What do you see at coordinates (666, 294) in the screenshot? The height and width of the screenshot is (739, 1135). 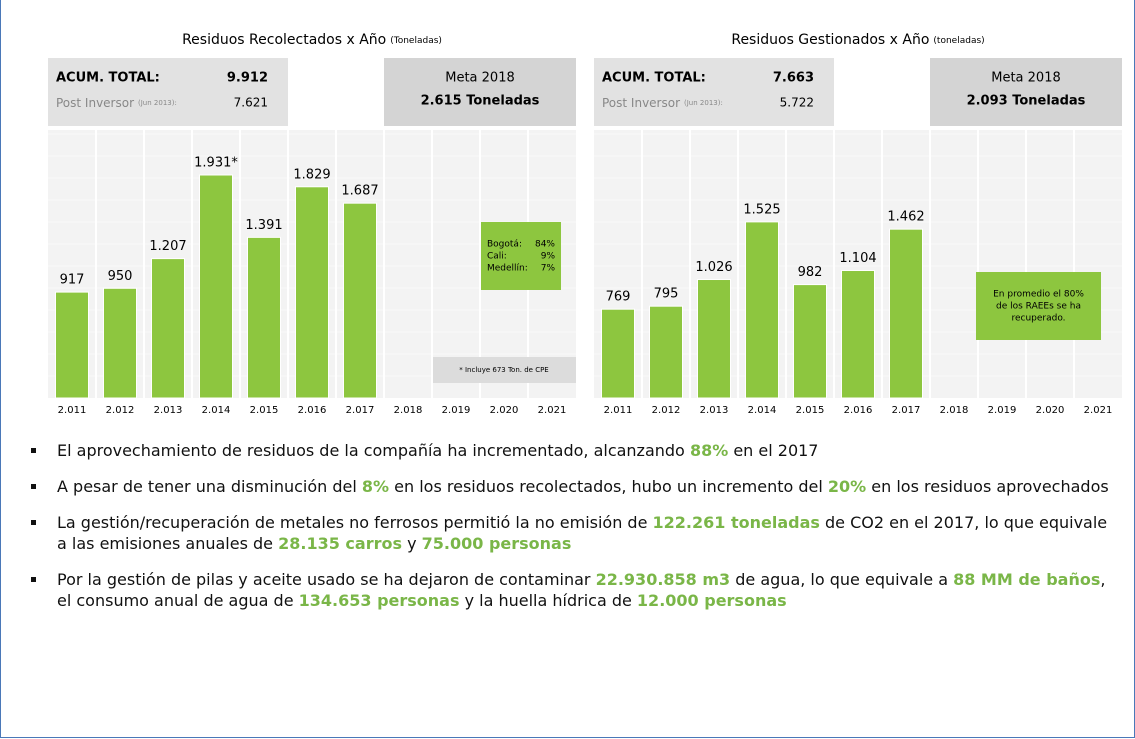 I see `value-label: 795` at bounding box center [666, 294].